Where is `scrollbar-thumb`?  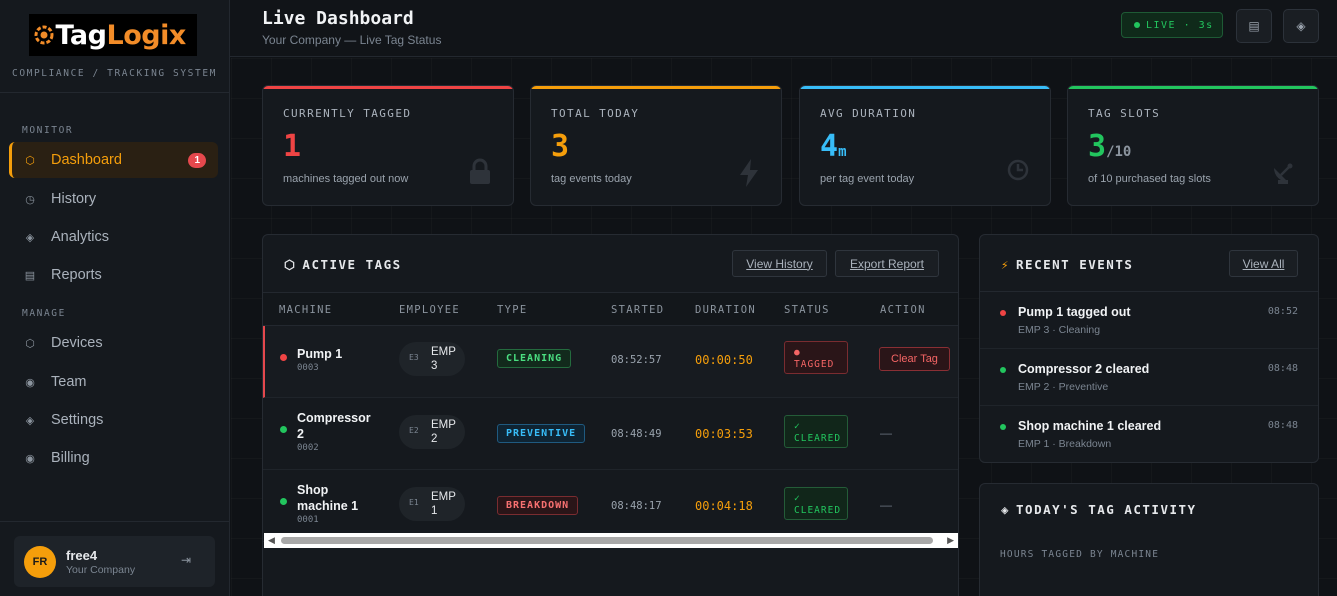 scrollbar-thumb is located at coordinates (607, 540).